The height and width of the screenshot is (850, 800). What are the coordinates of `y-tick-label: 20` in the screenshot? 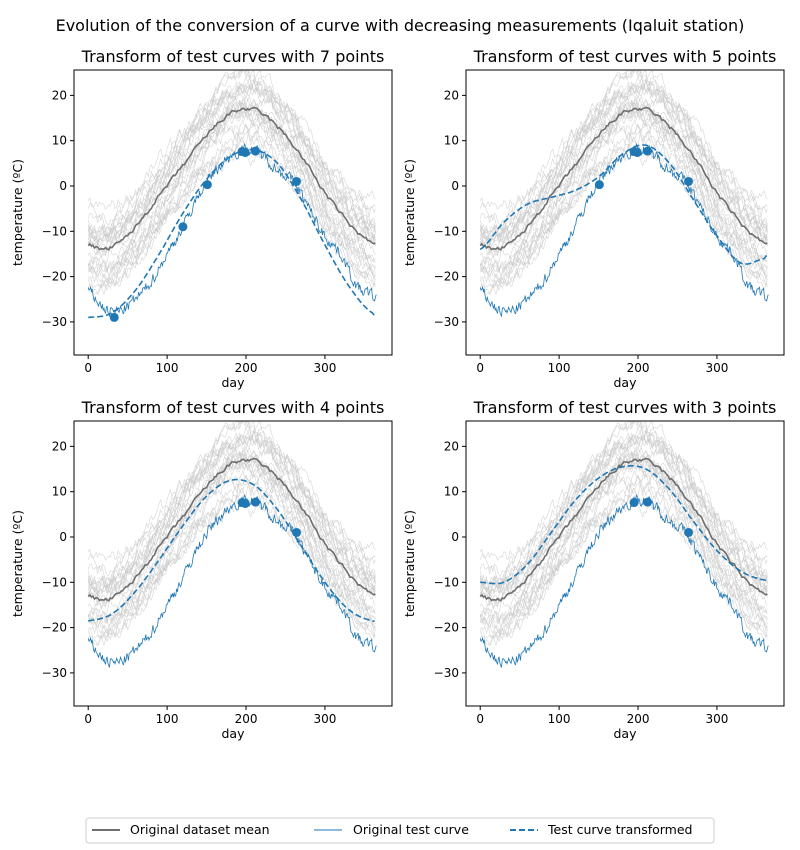 It's located at (451, 446).